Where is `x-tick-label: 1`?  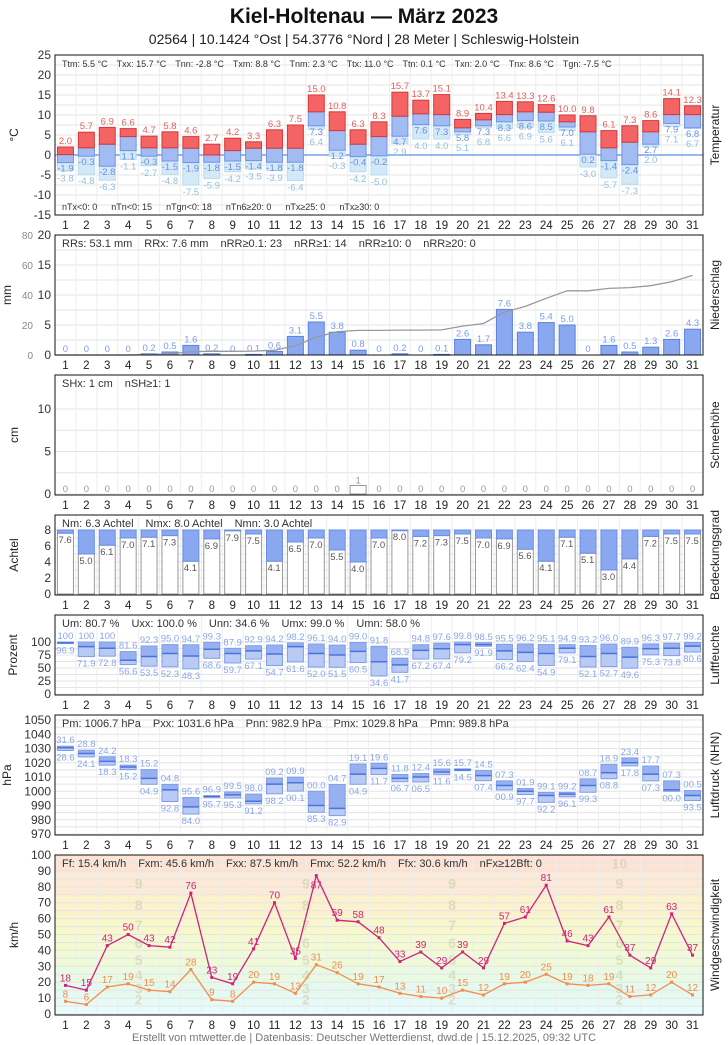 x-tick-label: 1 is located at coordinates (65, 606).